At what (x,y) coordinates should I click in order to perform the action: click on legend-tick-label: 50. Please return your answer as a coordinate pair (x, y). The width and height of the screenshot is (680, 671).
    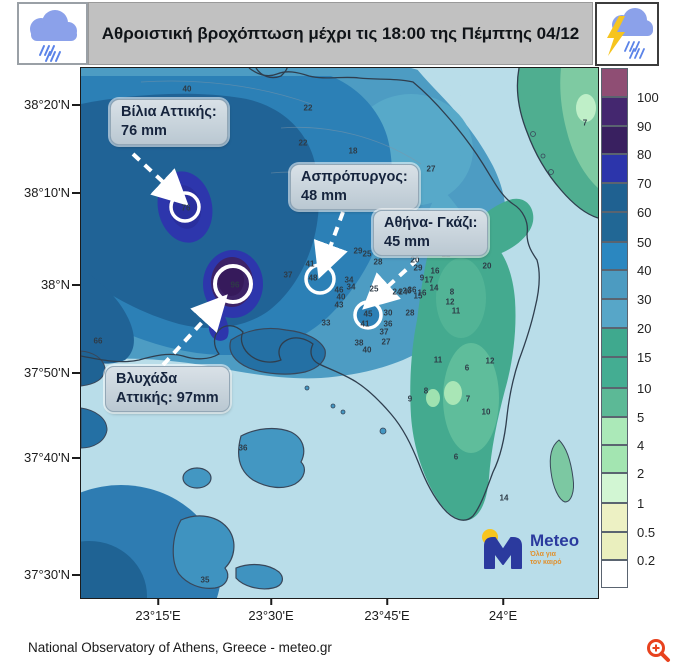
    Looking at the image, I should click on (644, 242).